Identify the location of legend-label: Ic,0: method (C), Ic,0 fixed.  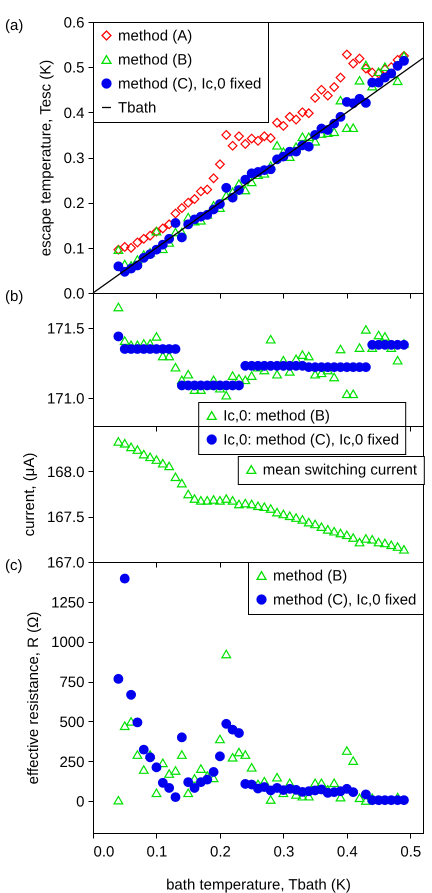
(311, 440).